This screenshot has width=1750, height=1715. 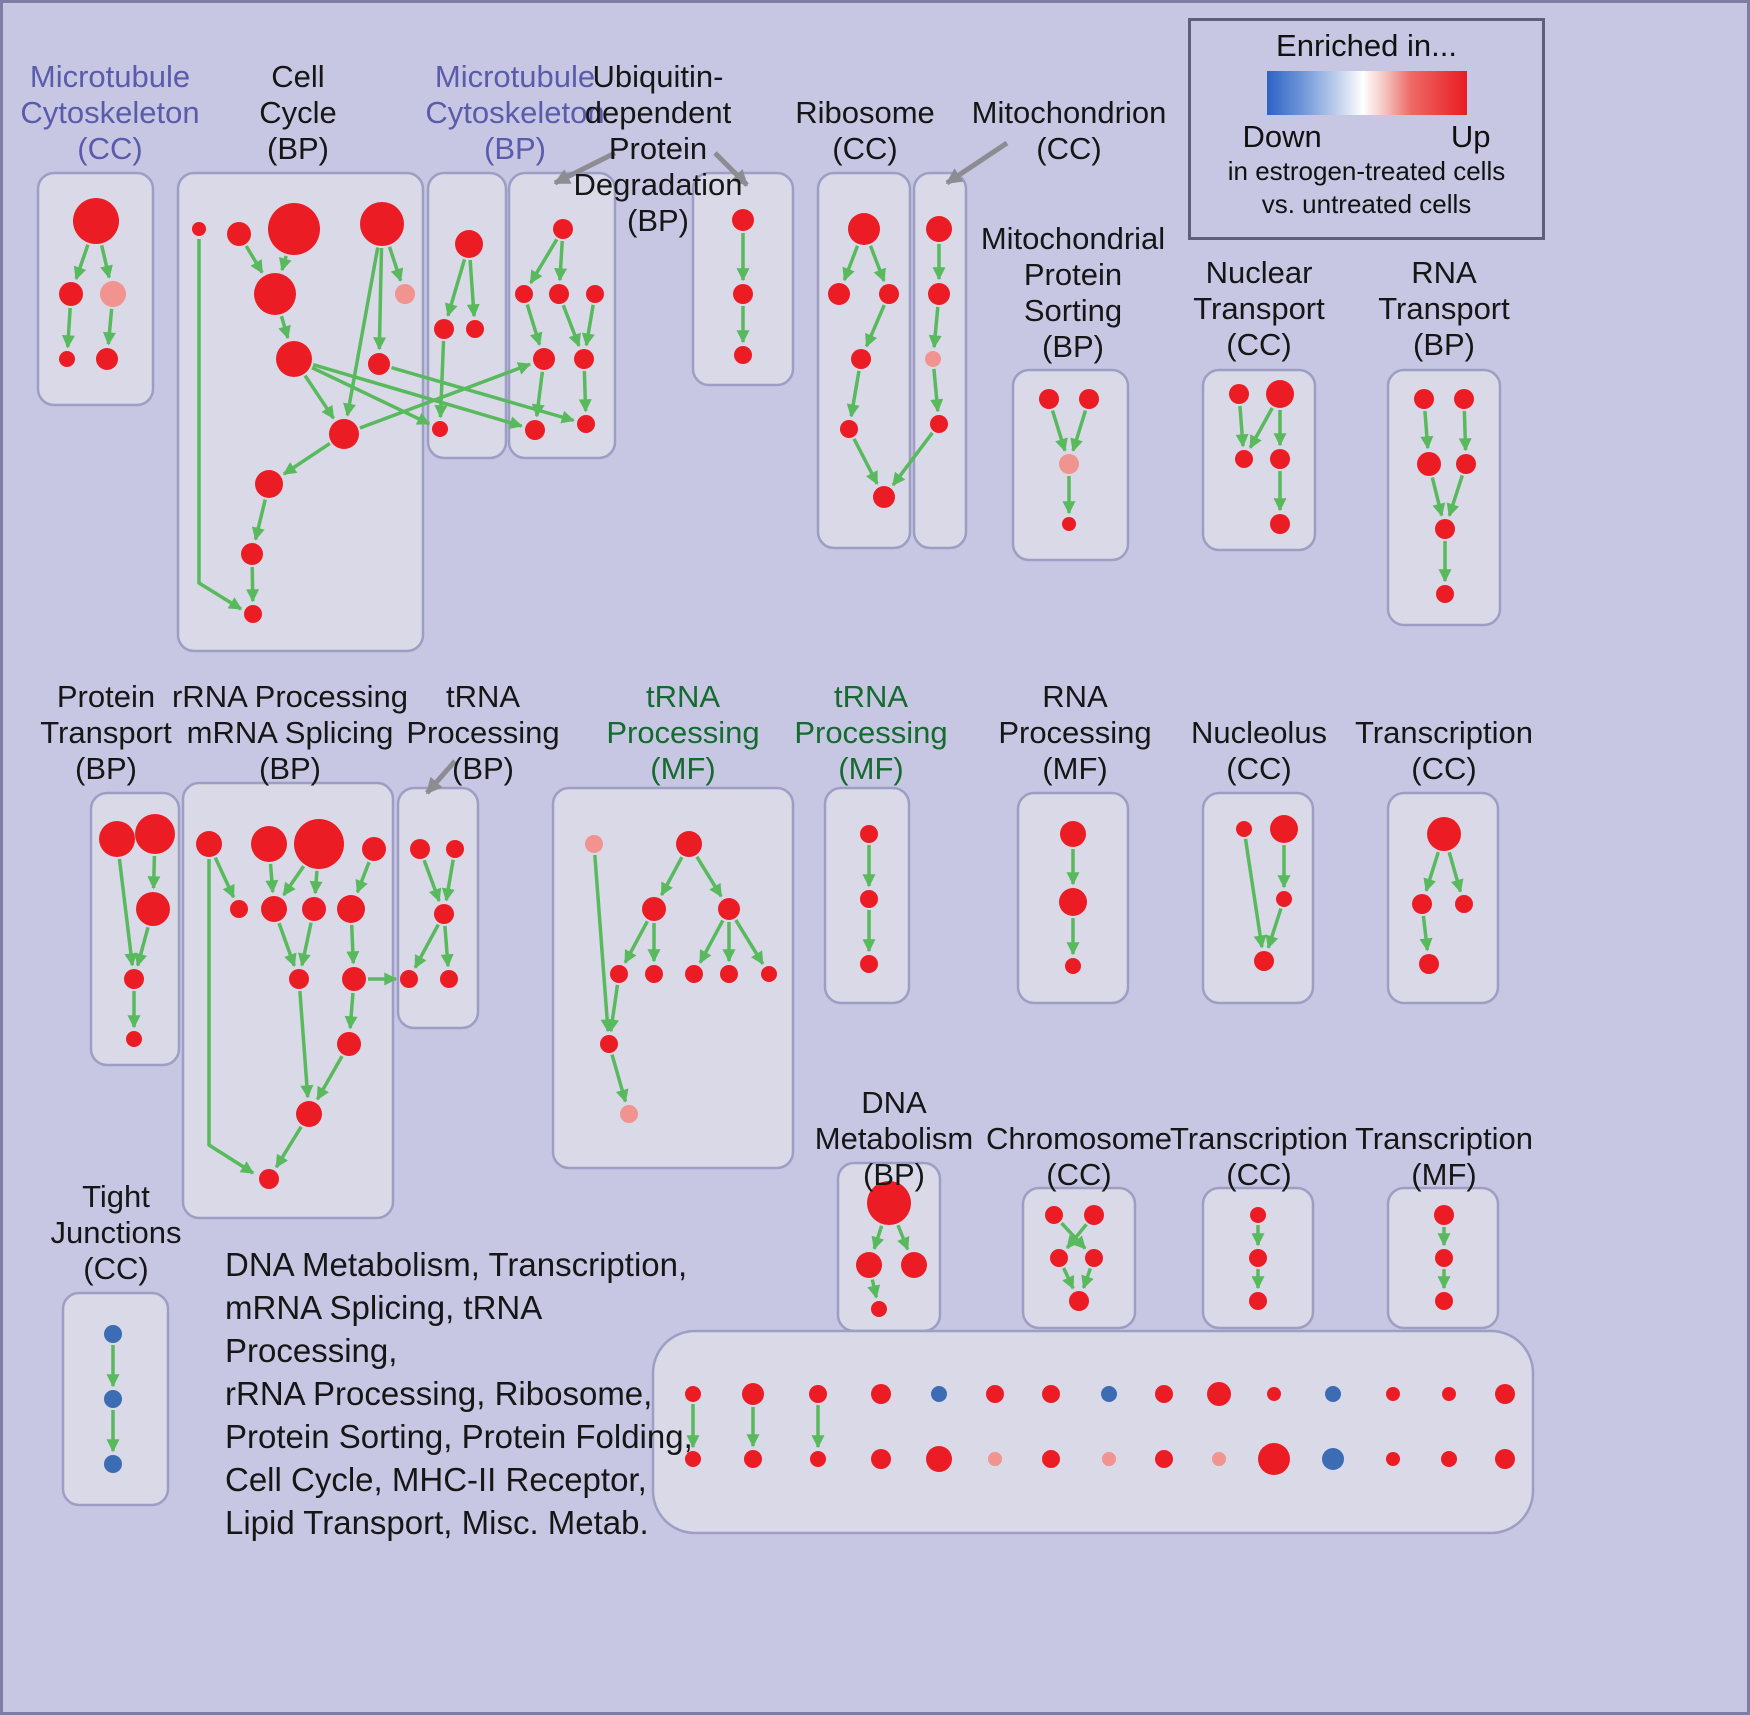 What do you see at coordinates (1282, 136) in the screenshot?
I see `legend-down-label: Down` at bounding box center [1282, 136].